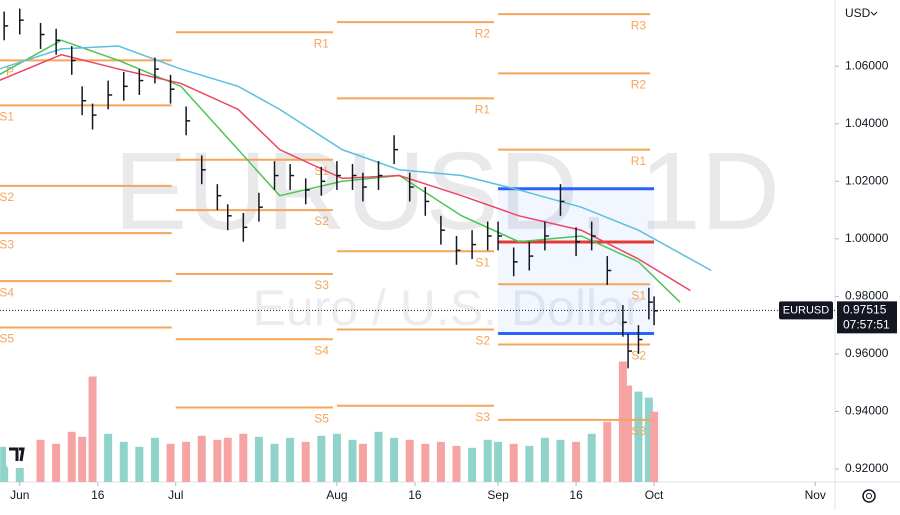 Image resolution: width=900 pixels, height=515 pixels. What do you see at coordinates (867, 123) in the screenshot?
I see `y-tick-label: 1.04000` at bounding box center [867, 123].